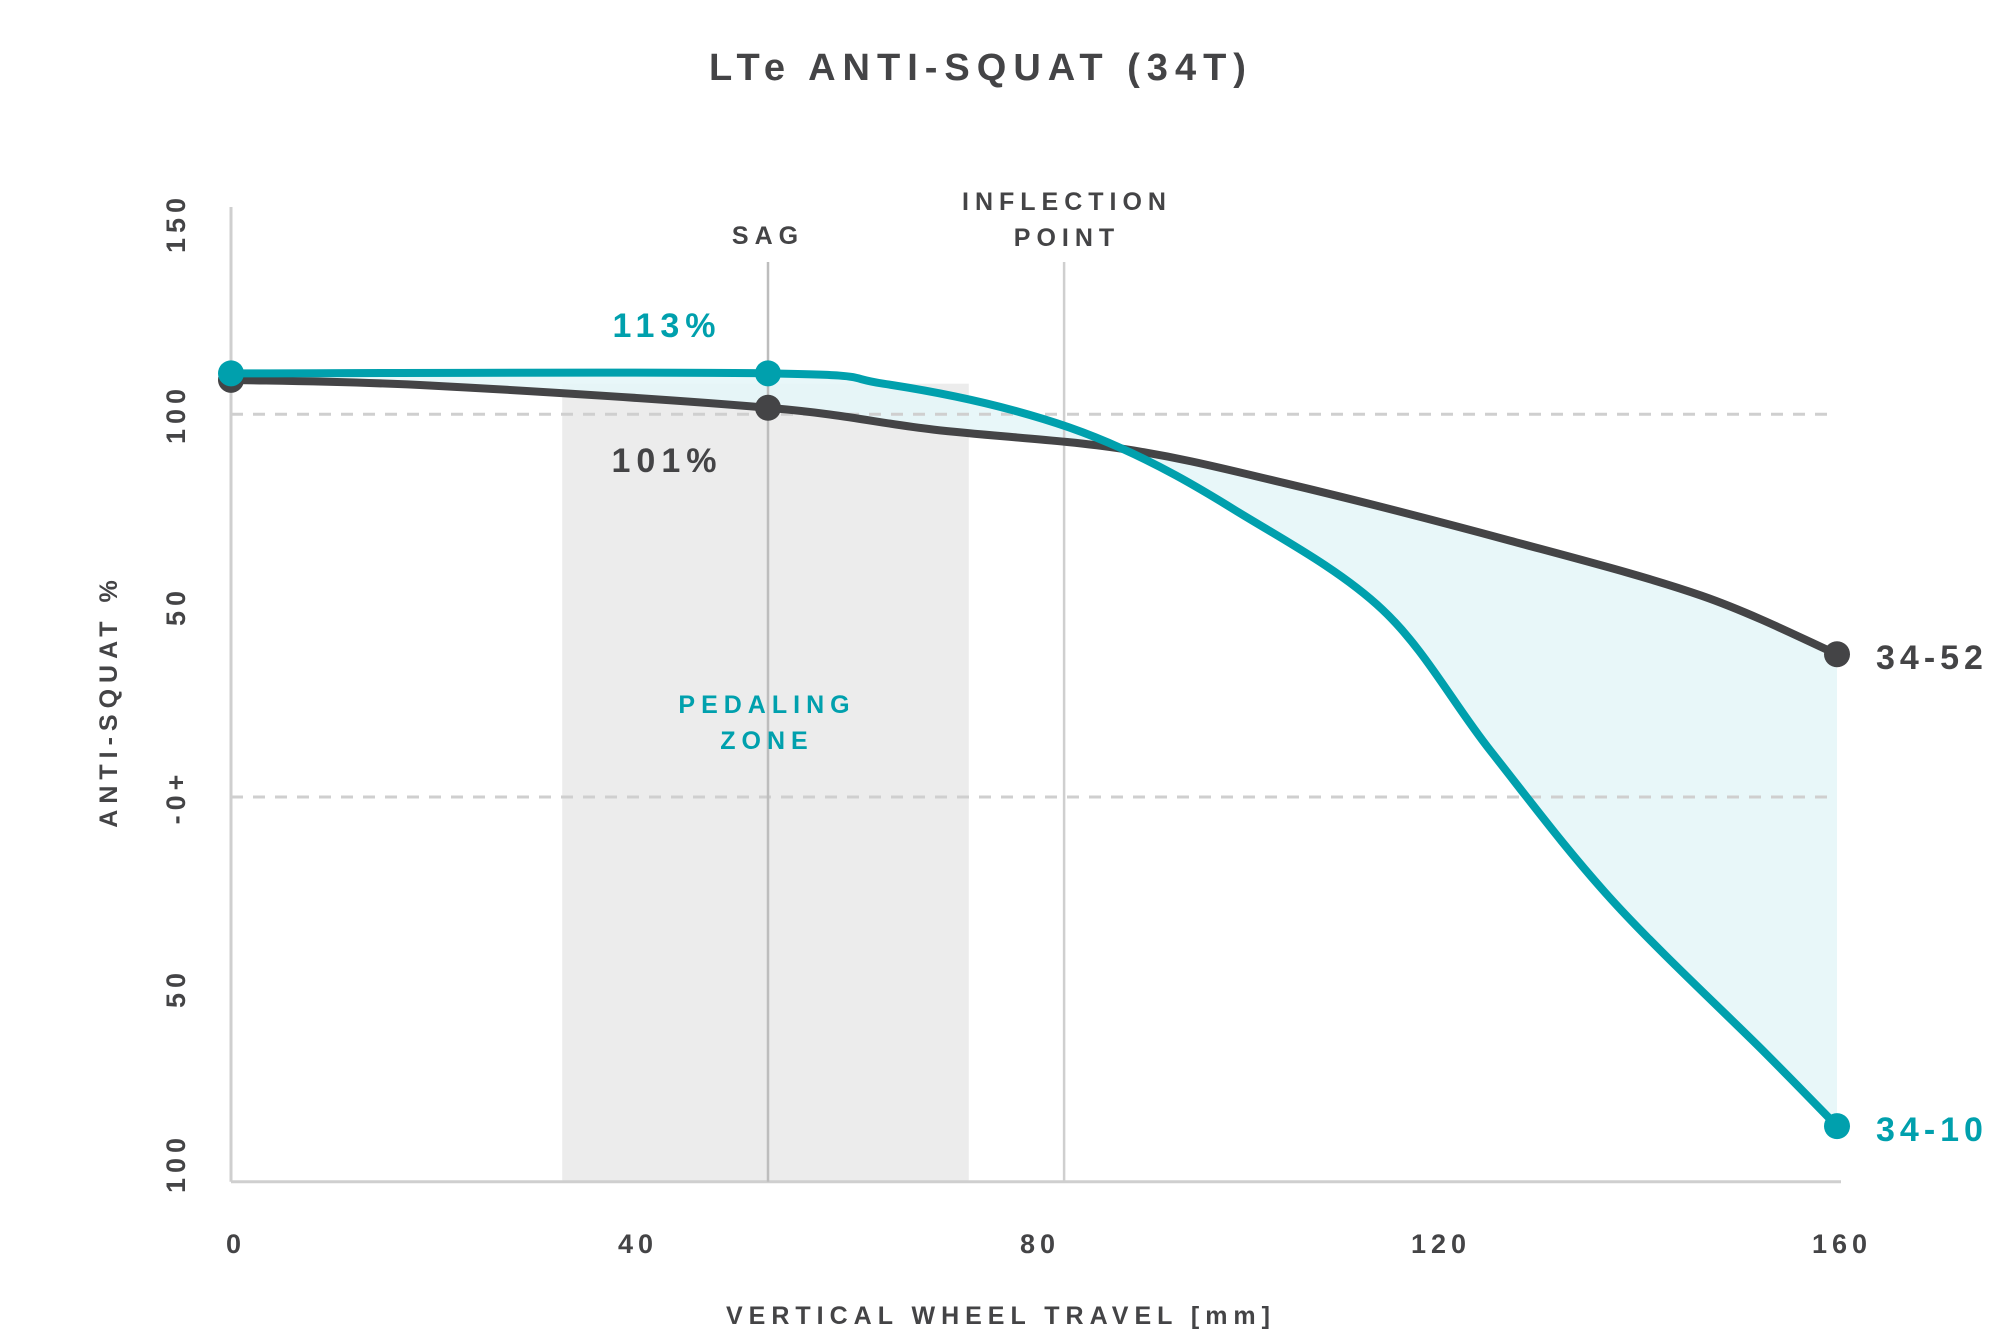 The height and width of the screenshot is (1334, 2000). What do you see at coordinates (1932, 658) in the screenshot?
I see `legend-label-34-52: 34-52` at bounding box center [1932, 658].